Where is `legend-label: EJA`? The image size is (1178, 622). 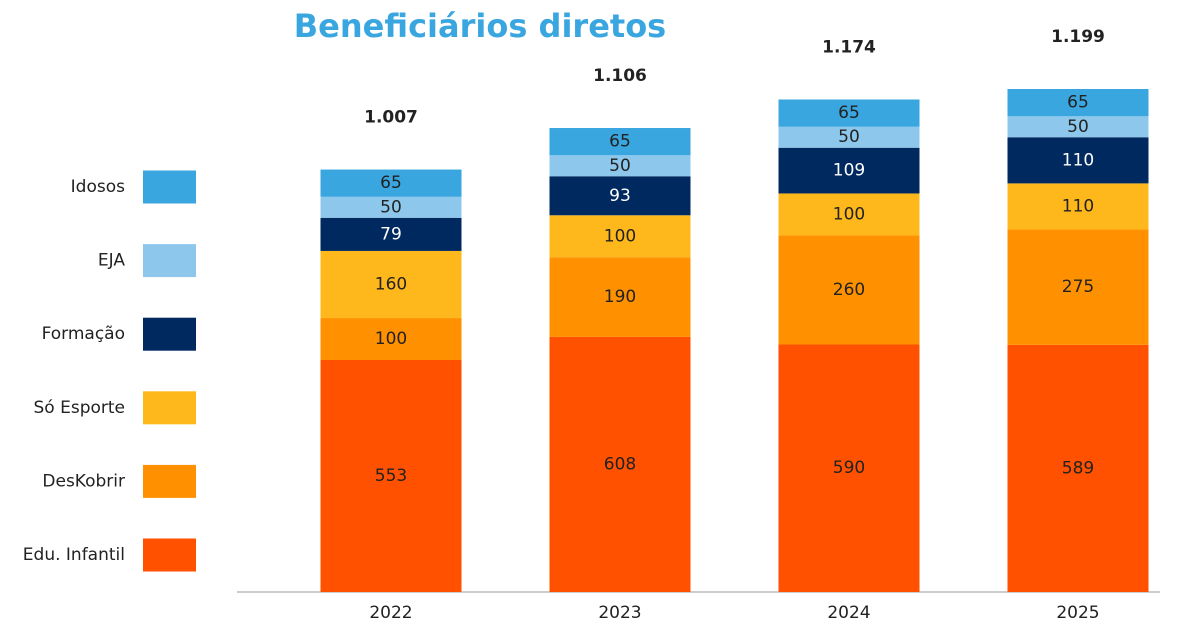 legend-label: EJA is located at coordinates (111, 261).